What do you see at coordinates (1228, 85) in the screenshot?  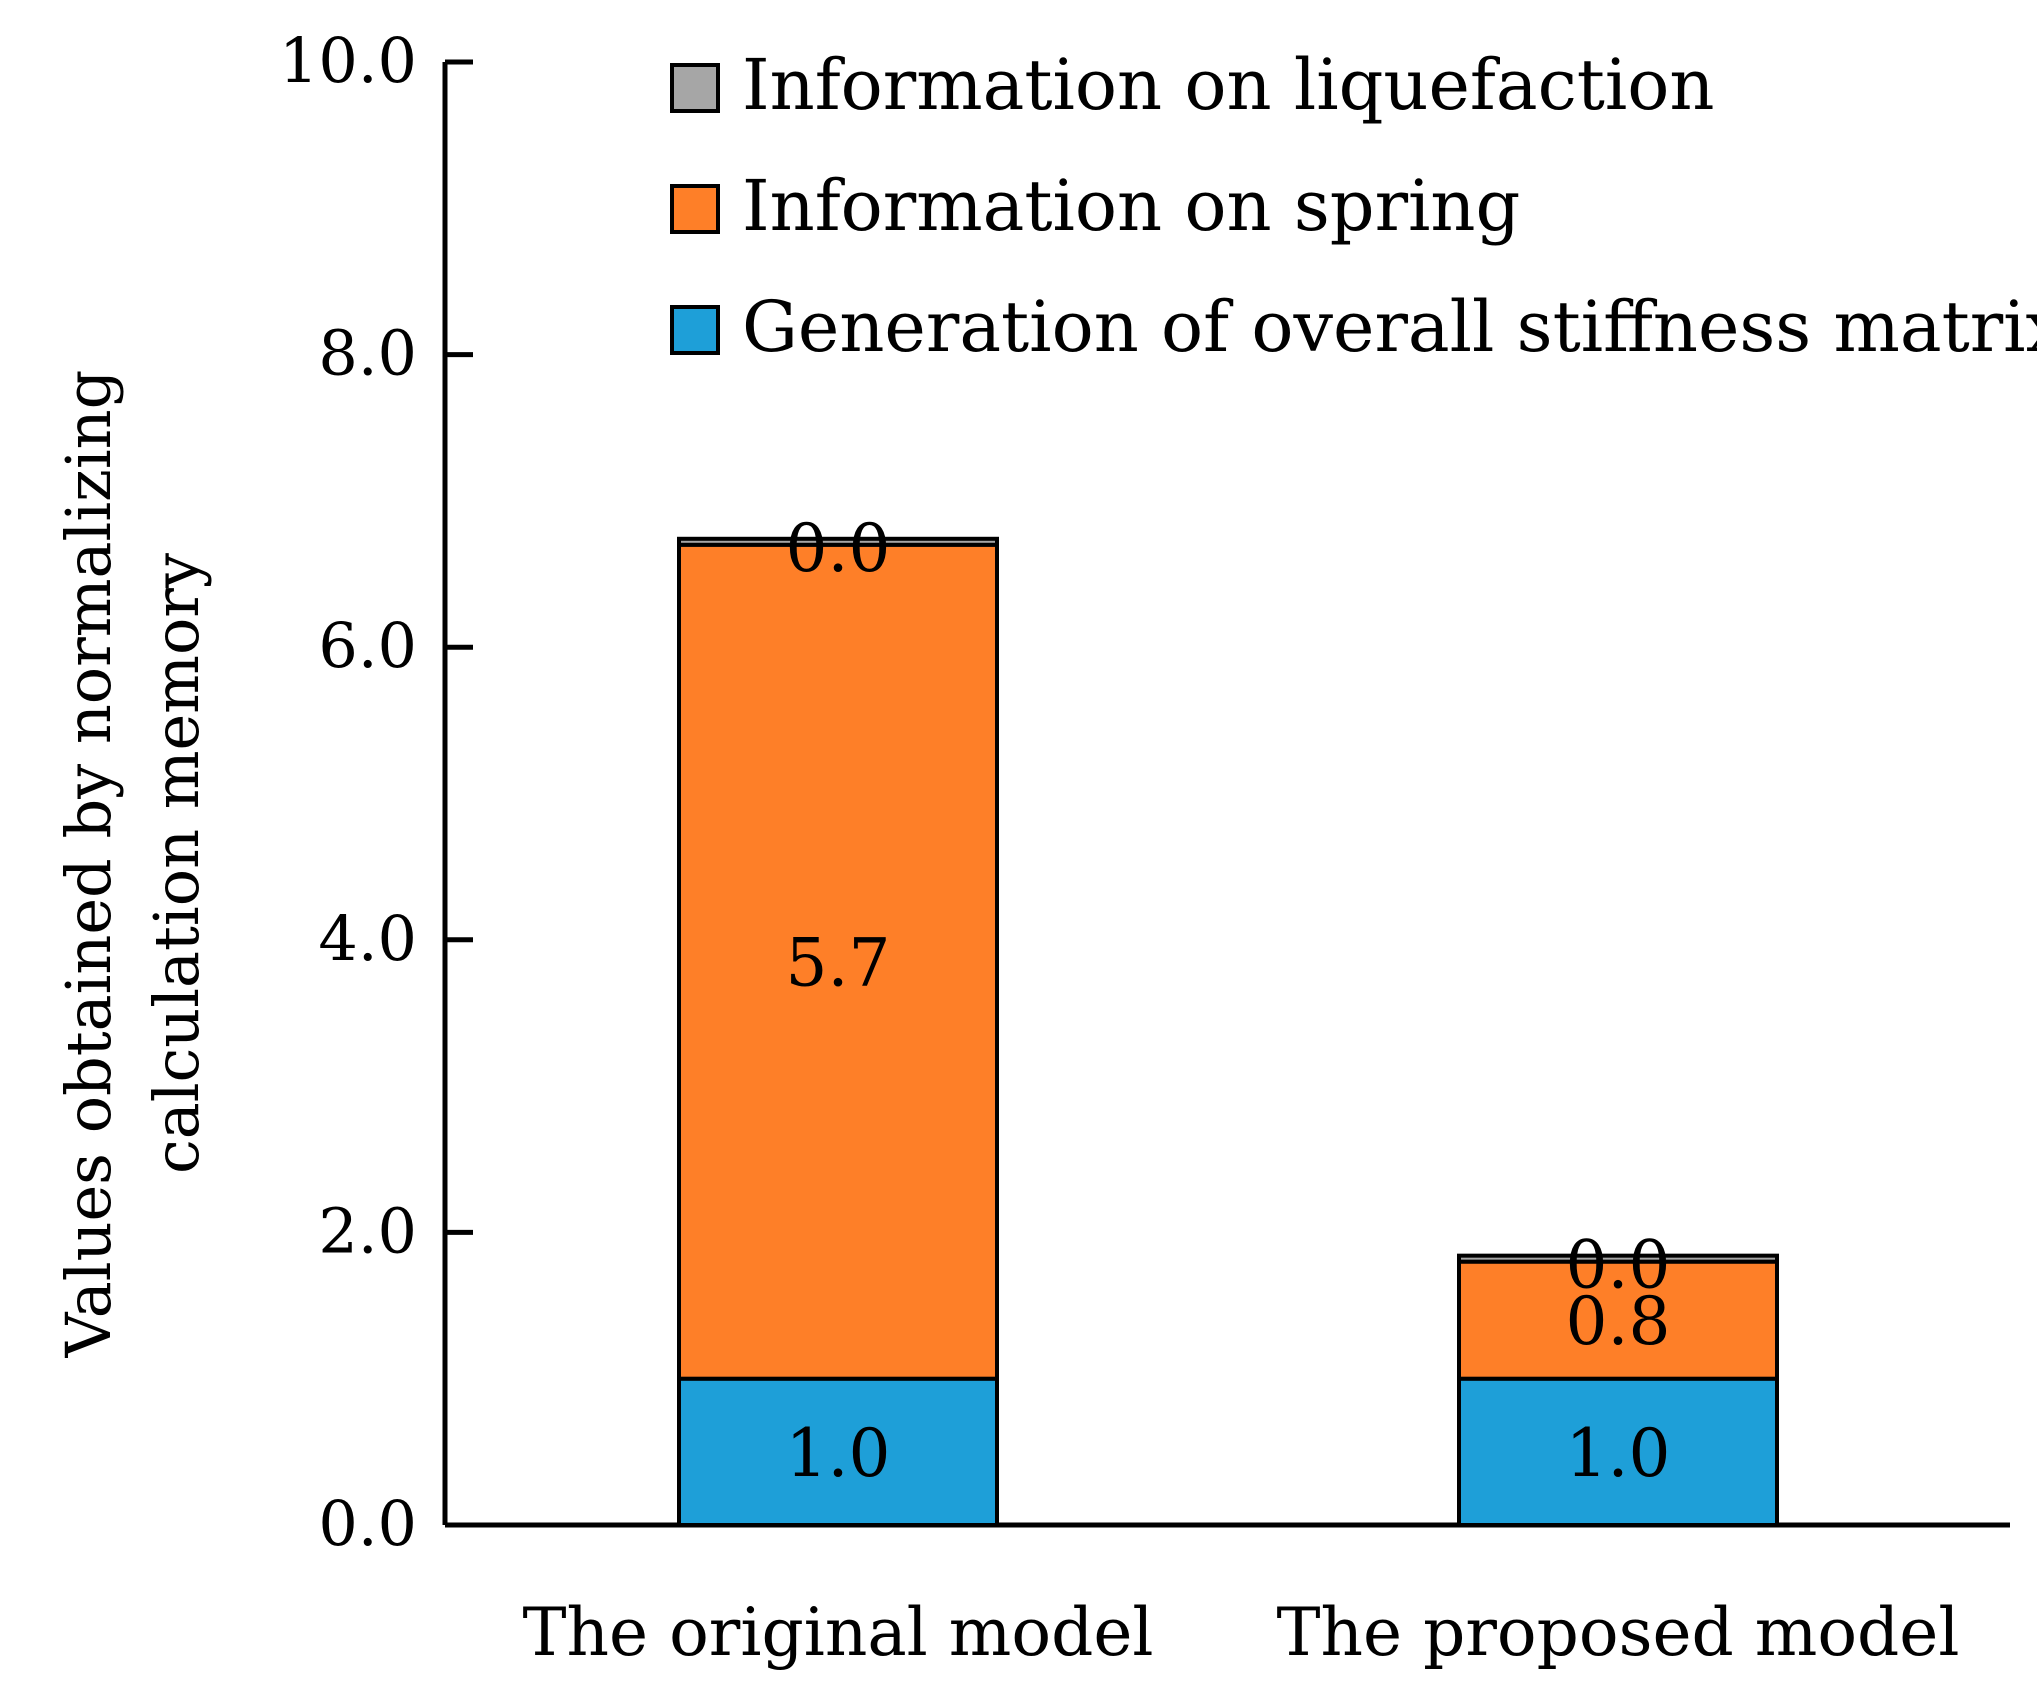 I see `legend-label: Information on liquefaction` at bounding box center [1228, 85].